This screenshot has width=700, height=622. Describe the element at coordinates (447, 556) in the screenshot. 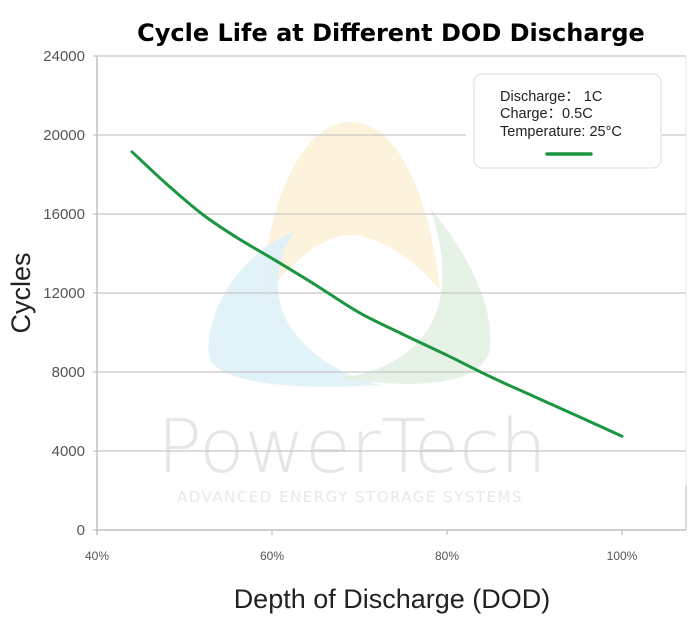

I see `x-tick-label: 80%` at that location.